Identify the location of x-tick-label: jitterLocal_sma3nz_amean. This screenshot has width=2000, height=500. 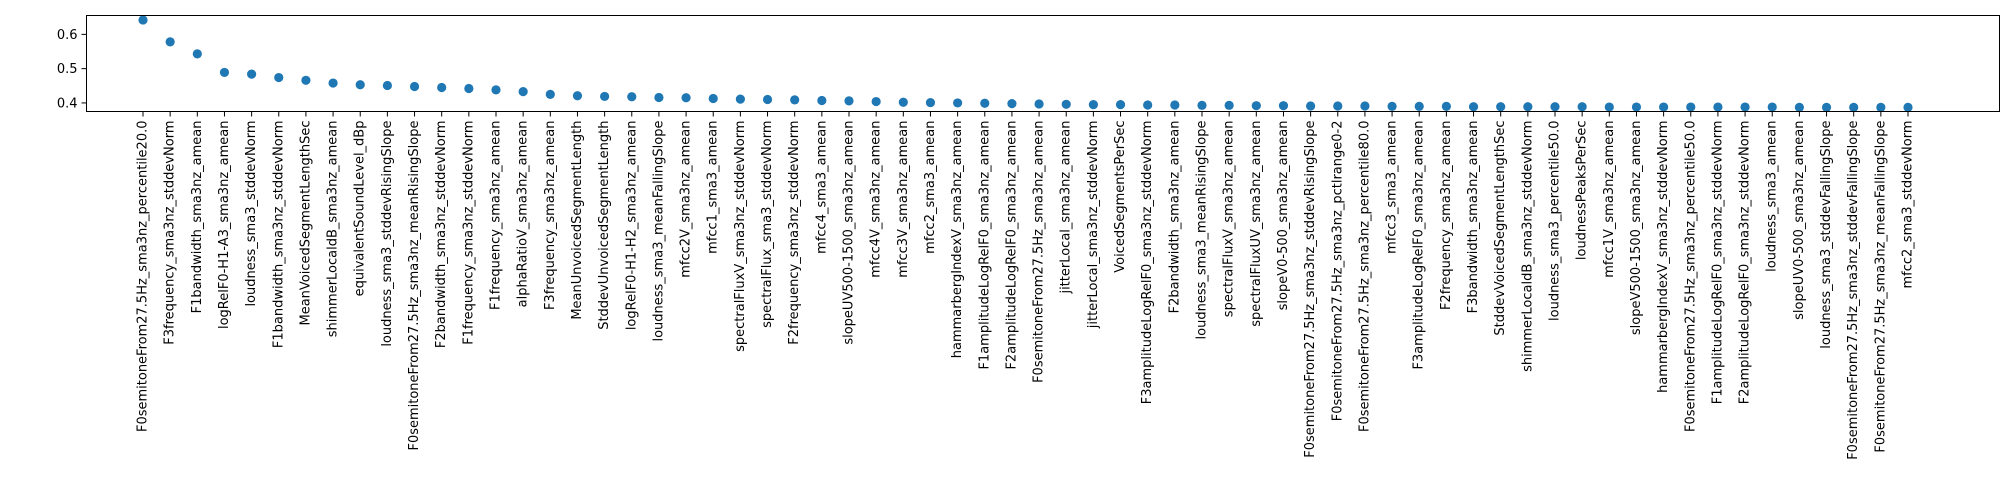
(1066, 208).